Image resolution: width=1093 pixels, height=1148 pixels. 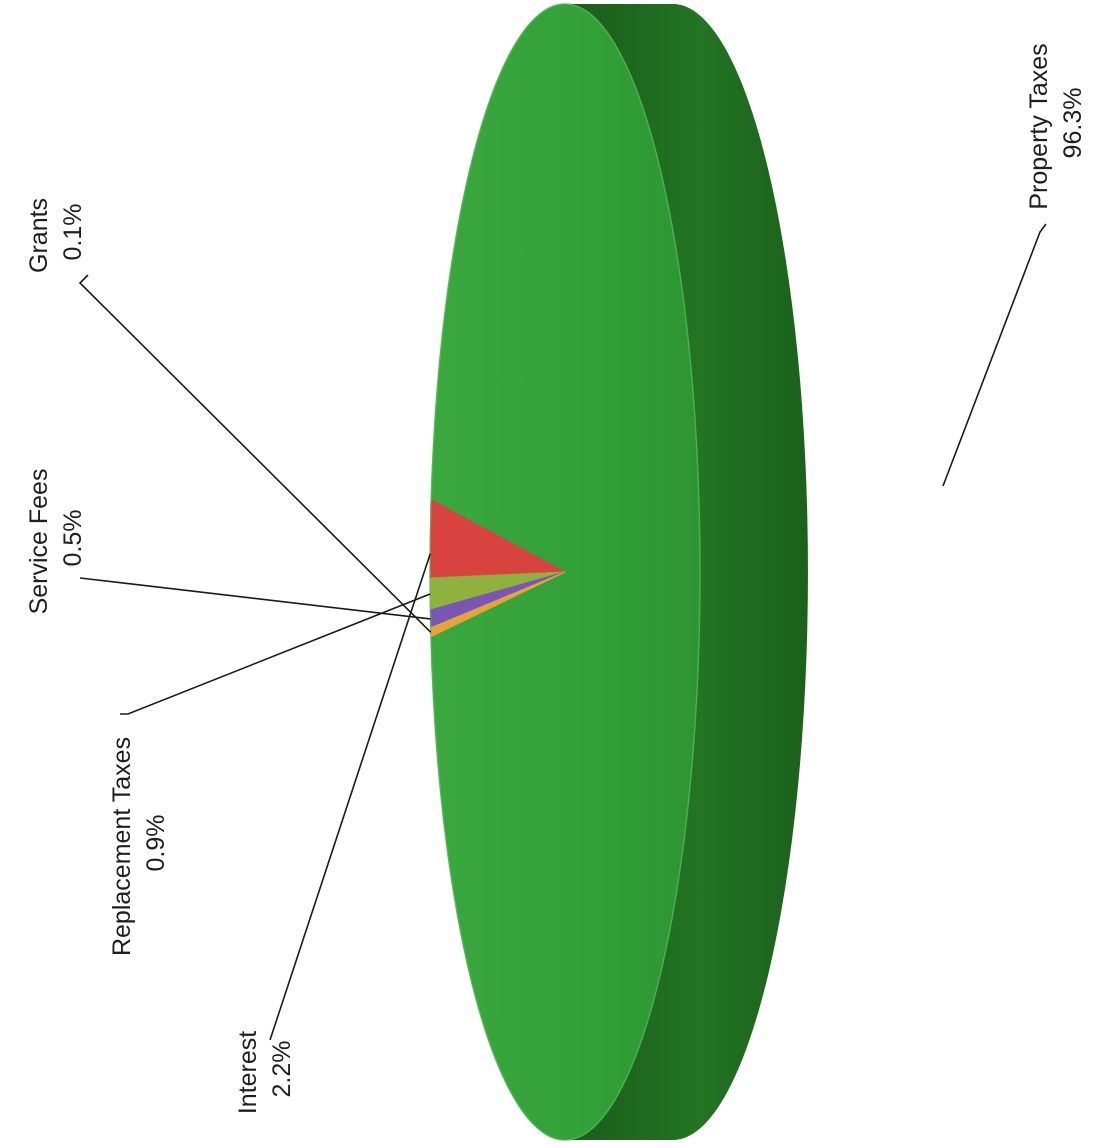 What do you see at coordinates (1039, 126) in the screenshot?
I see `label-property-taxes-name: Property Taxes` at bounding box center [1039, 126].